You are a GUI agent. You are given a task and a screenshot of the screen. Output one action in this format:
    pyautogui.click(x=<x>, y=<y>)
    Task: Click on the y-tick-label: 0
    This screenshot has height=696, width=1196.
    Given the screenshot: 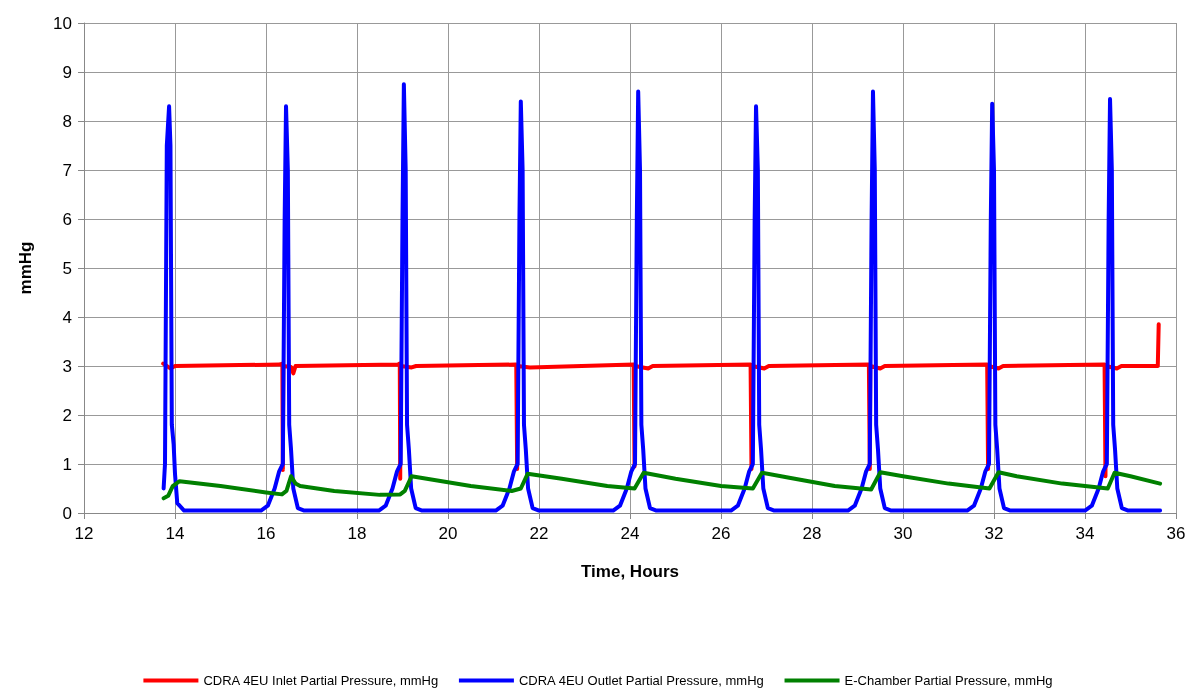 What is the action you would take?
    pyautogui.click(x=67, y=513)
    